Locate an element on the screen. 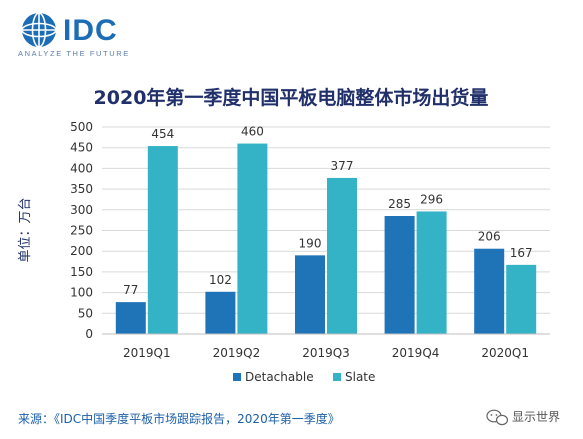 This screenshot has width=583, height=439. bar-slate-2019q4 is located at coordinates (431, 272).